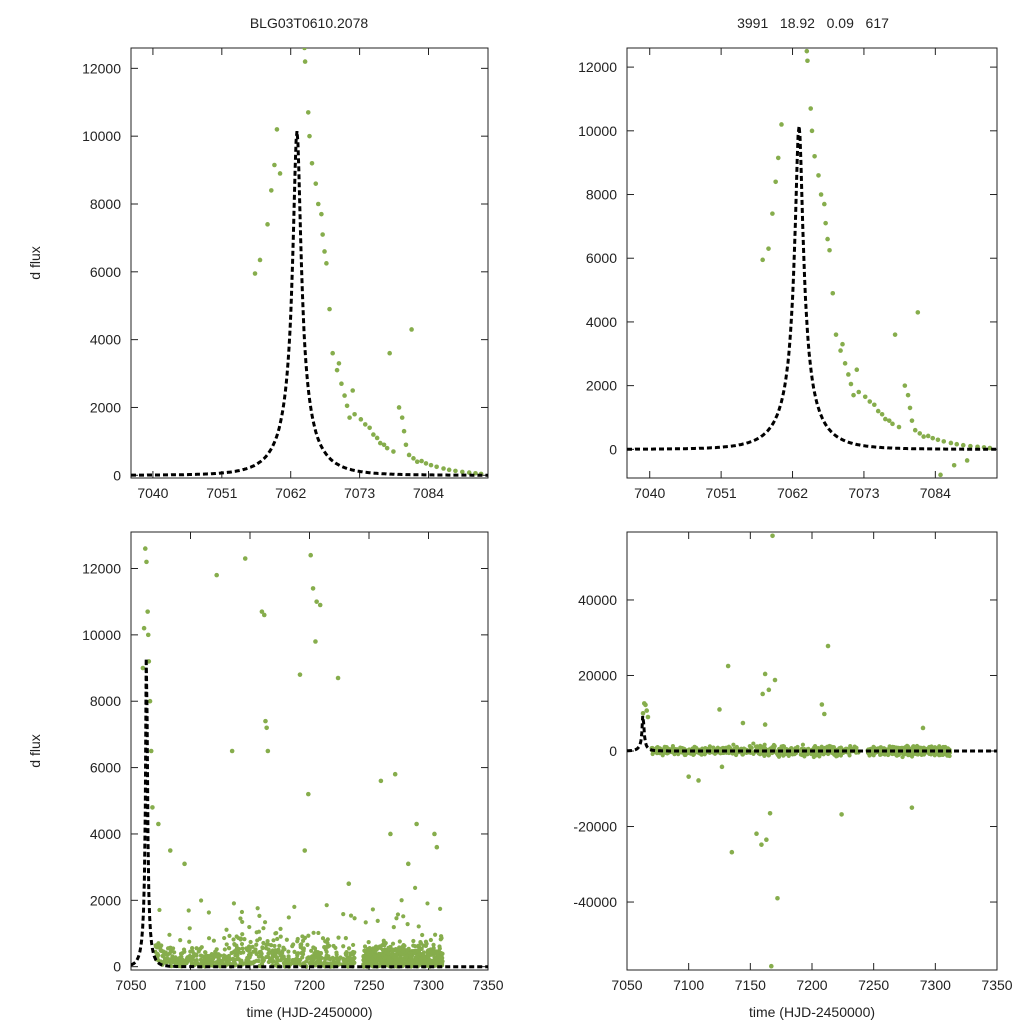 The image size is (1024, 1024). What do you see at coordinates (812, 734) in the screenshot?
I see `model-curve` at bounding box center [812, 734].